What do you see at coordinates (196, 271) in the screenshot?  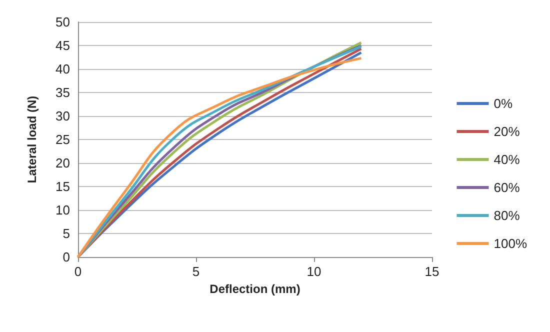 I see `x-tick-label: 5` at bounding box center [196, 271].